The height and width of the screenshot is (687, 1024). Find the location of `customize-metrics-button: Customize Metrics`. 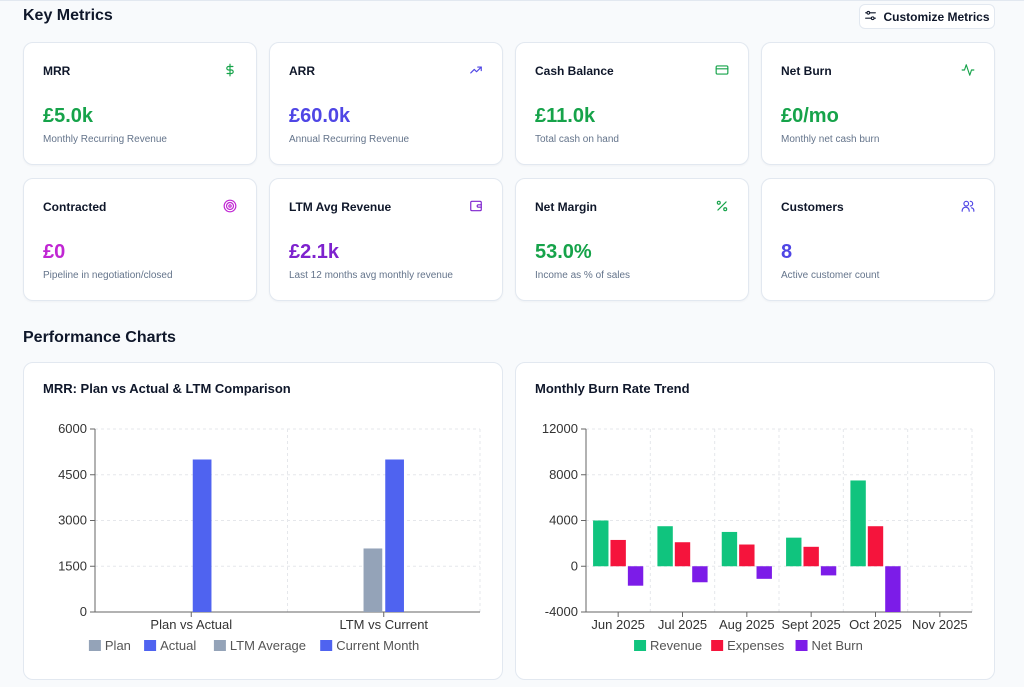

customize-metrics-button: Customize Metrics is located at coordinates (927, 16).